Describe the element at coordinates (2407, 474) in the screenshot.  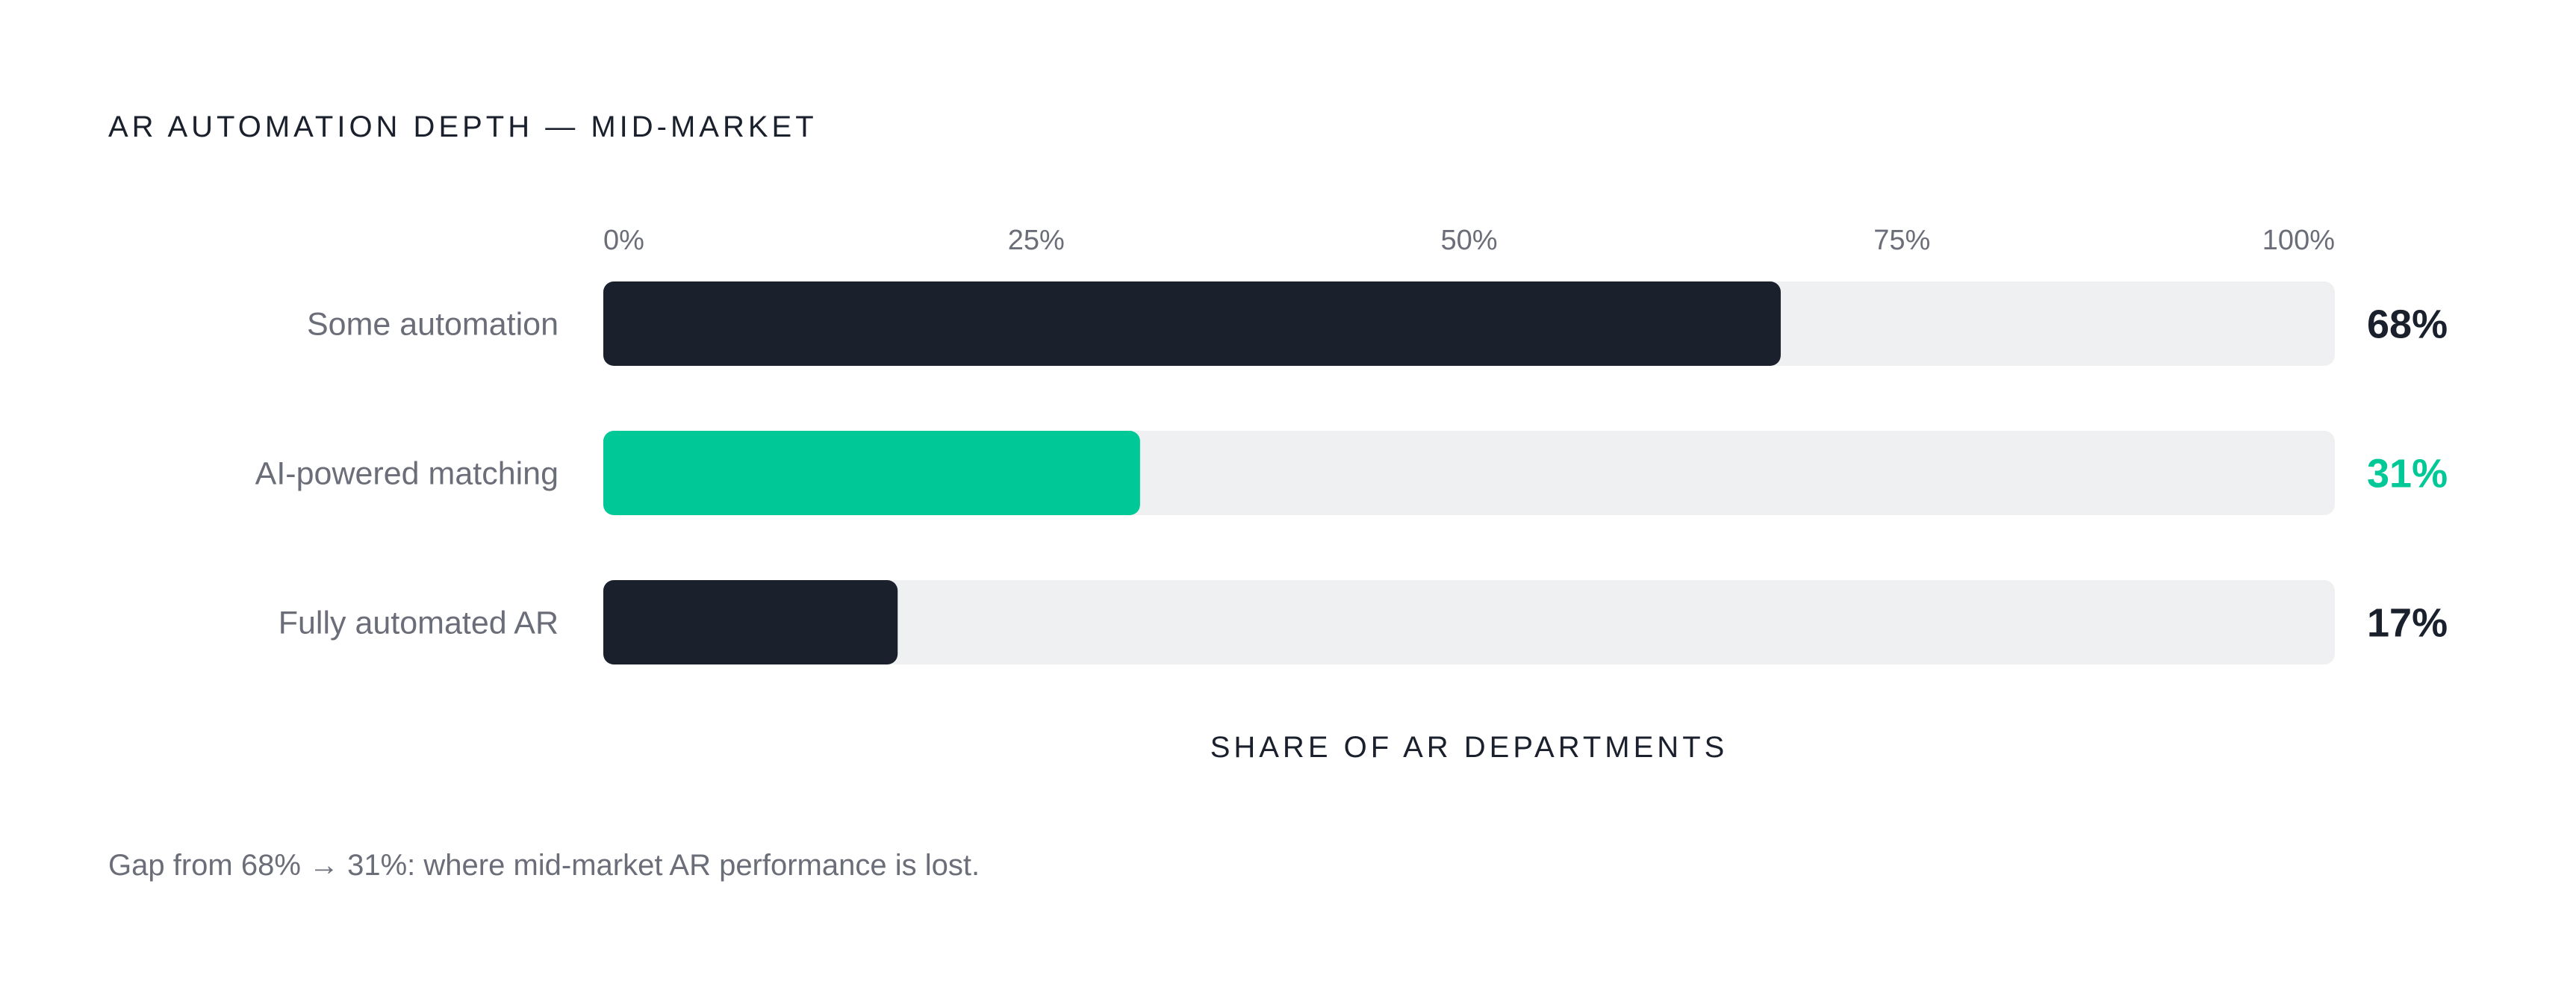
I see `value-label: 31%` at that location.